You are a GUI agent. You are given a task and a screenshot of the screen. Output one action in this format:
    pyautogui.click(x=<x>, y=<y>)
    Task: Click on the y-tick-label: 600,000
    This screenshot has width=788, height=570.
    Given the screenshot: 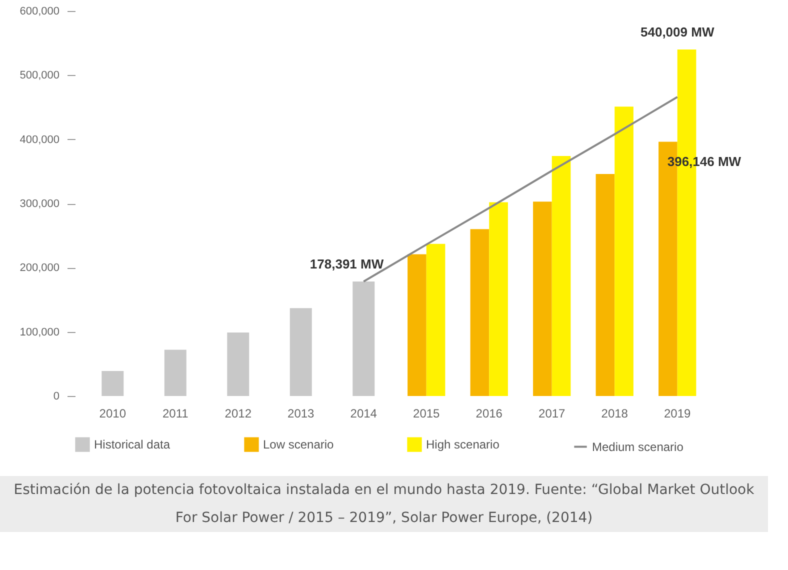 What is the action you would take?
    pyautogui.click(x=40, y=12)
    